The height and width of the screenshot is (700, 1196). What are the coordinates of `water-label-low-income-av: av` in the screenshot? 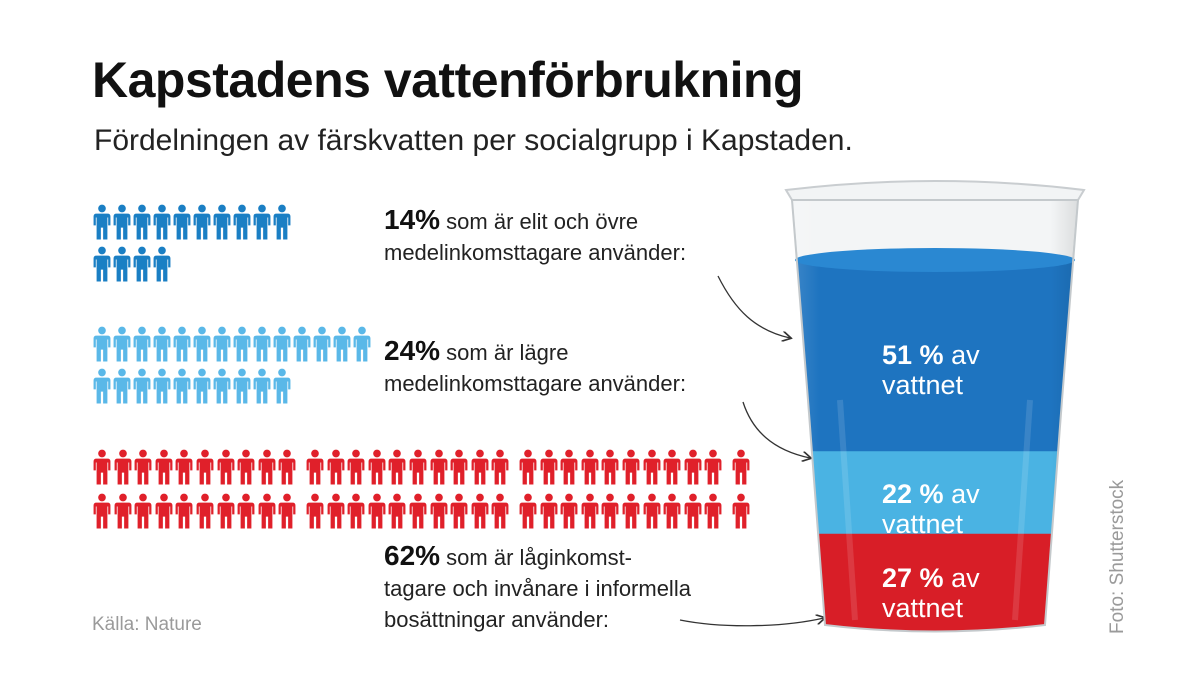 It's located at (965, 578).